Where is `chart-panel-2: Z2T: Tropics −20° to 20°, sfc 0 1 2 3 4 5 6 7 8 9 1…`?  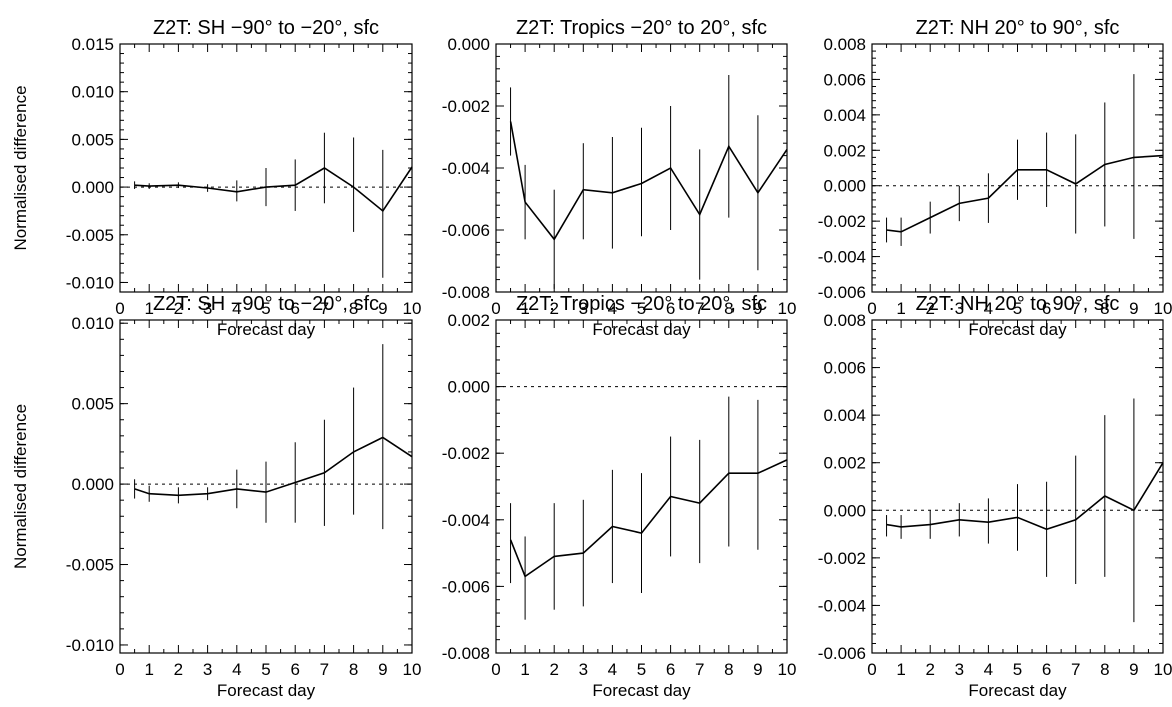
chart-panel-2: Z2T: Tropics −20° to 20°, sfc 0 1 2 3 4 5 6 7 8 9 1… is located at coordinates (619, 178).